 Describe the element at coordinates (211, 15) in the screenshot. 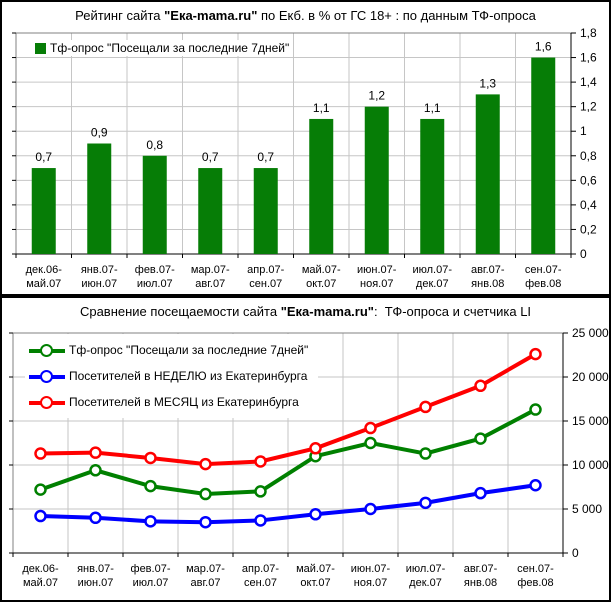

I see `bar-chart-title-brand: "Ека-mama.ru"` at that location.